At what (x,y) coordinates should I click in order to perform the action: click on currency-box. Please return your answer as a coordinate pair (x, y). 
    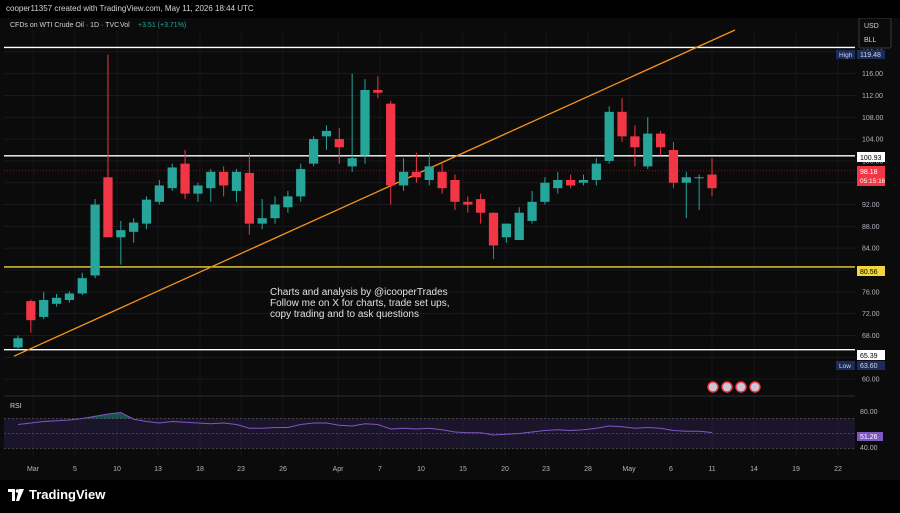
    Looking at the image, I should click on (875, 33).